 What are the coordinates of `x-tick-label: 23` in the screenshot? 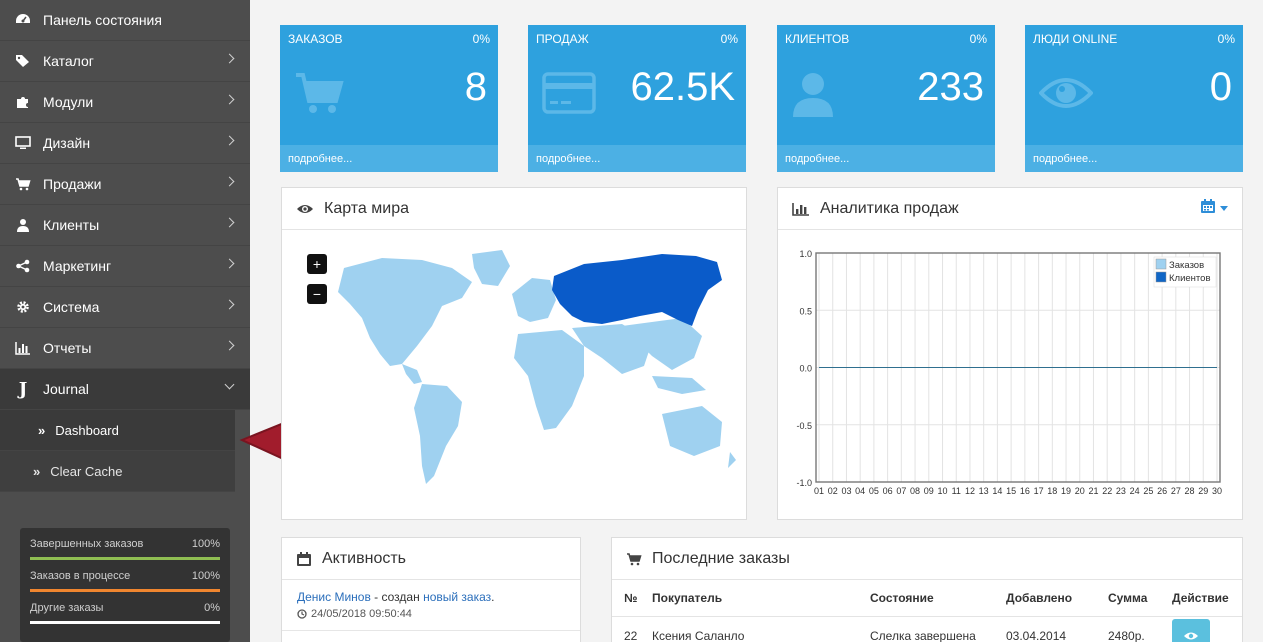 It's located at (1121, 491).